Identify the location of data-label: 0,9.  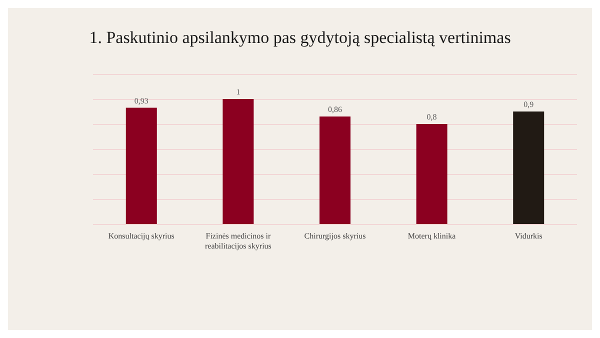
(529, 104).